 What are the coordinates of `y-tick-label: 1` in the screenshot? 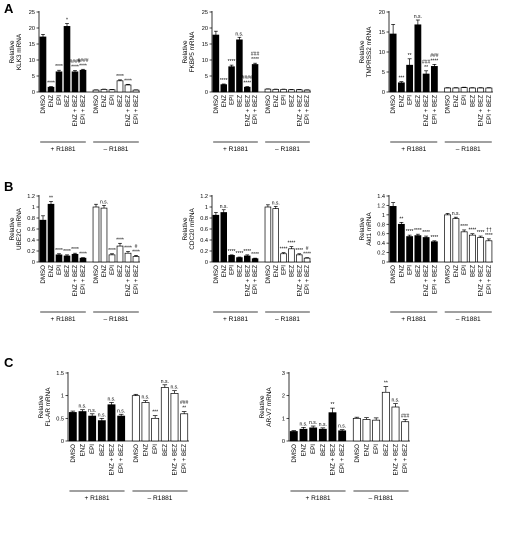 It's located at (206, 208).